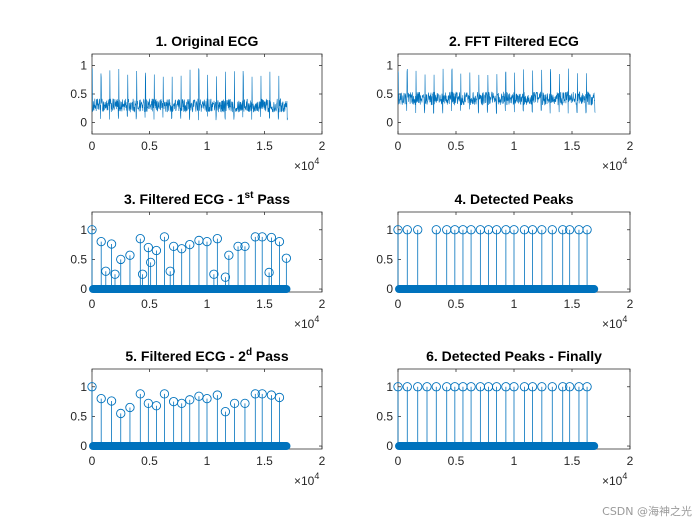 This screenshot has width=700, height=525. I want to click on axes-frame, so click(207, 94).